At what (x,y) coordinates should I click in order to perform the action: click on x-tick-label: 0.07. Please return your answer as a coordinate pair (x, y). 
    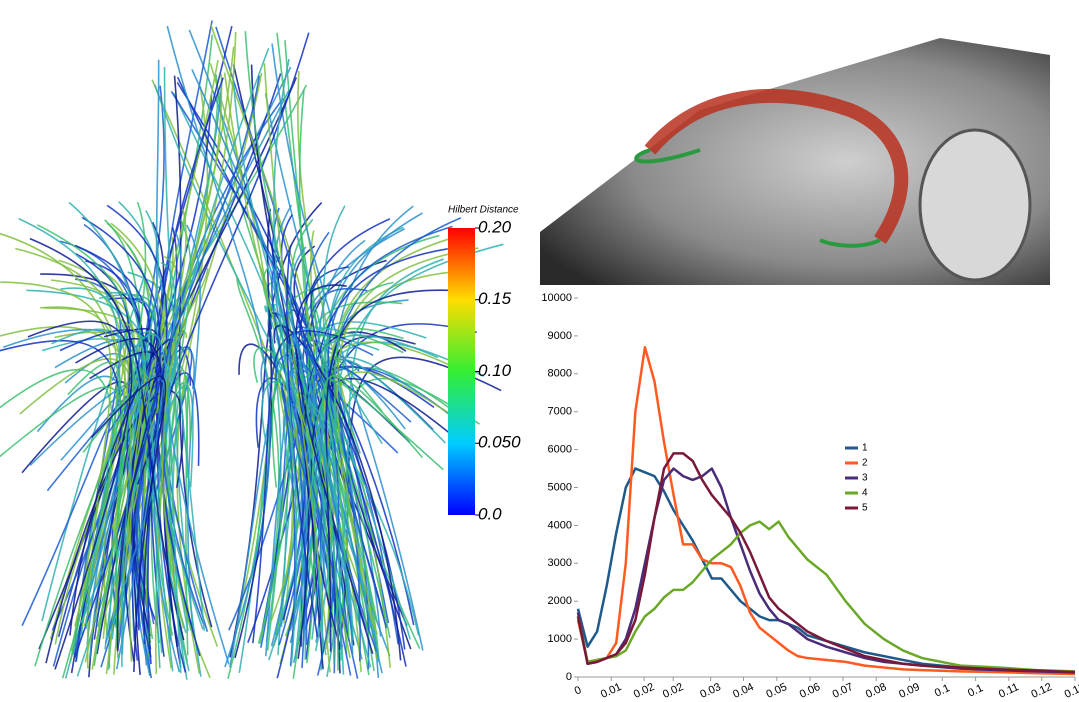
    Looking at the image, I should click on (843, 691).